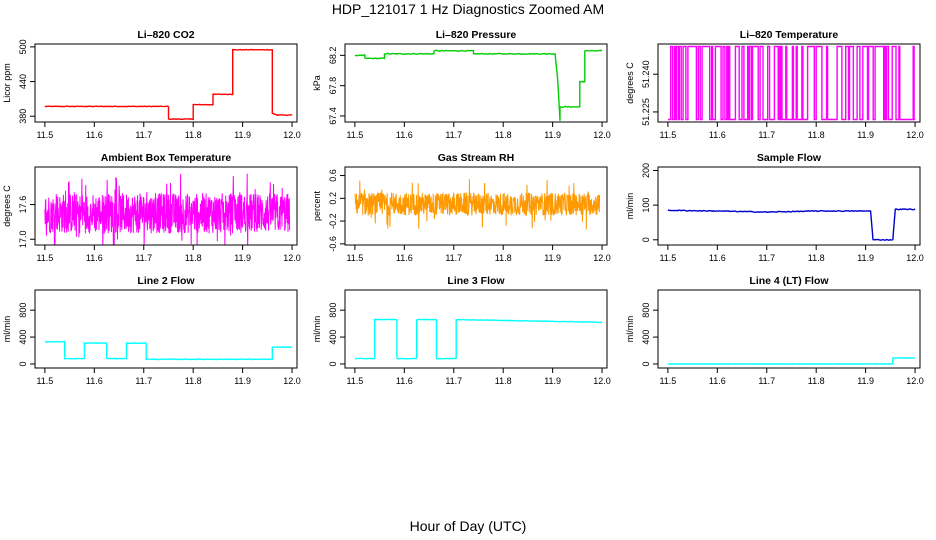  Describe the element at coordinates (646, 74) in the screenshot. I see `y-tick-label: 51.240` at that location.